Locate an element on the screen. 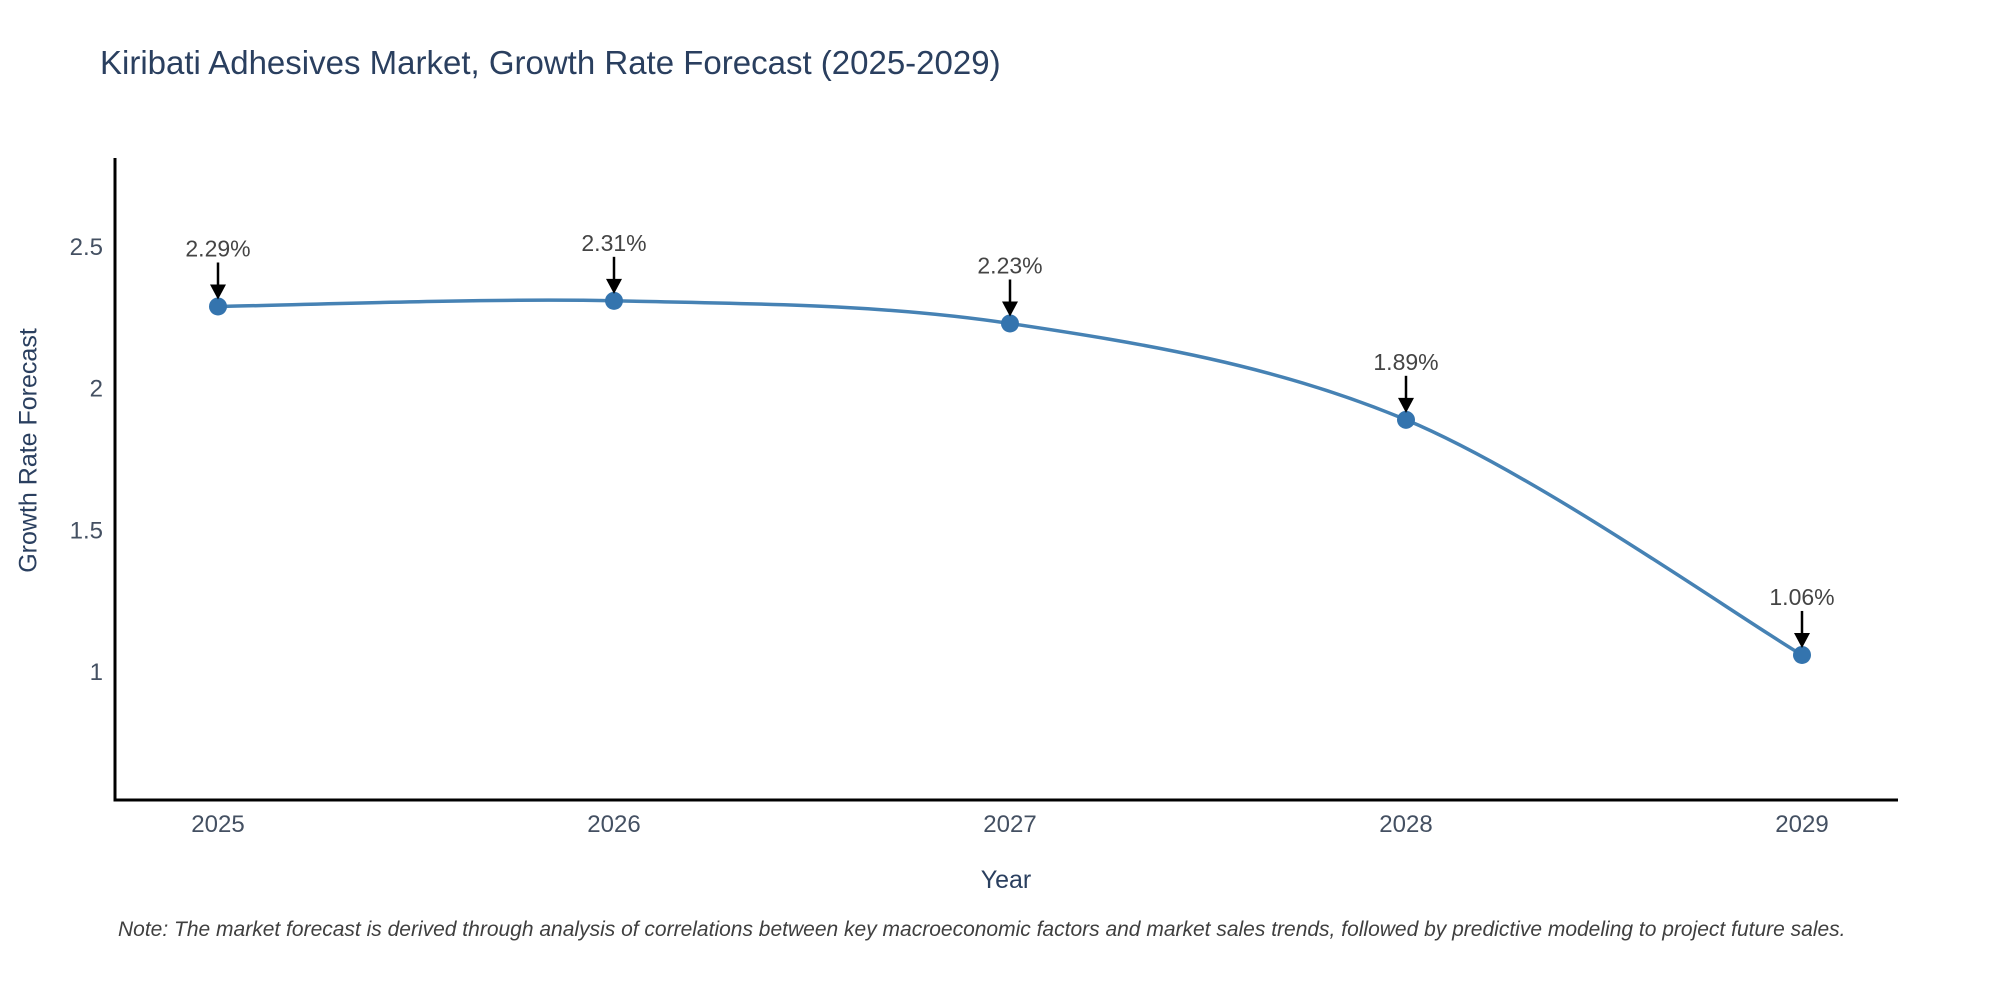  x-tick-label: 2027 is located at coordinates (1009, 824).